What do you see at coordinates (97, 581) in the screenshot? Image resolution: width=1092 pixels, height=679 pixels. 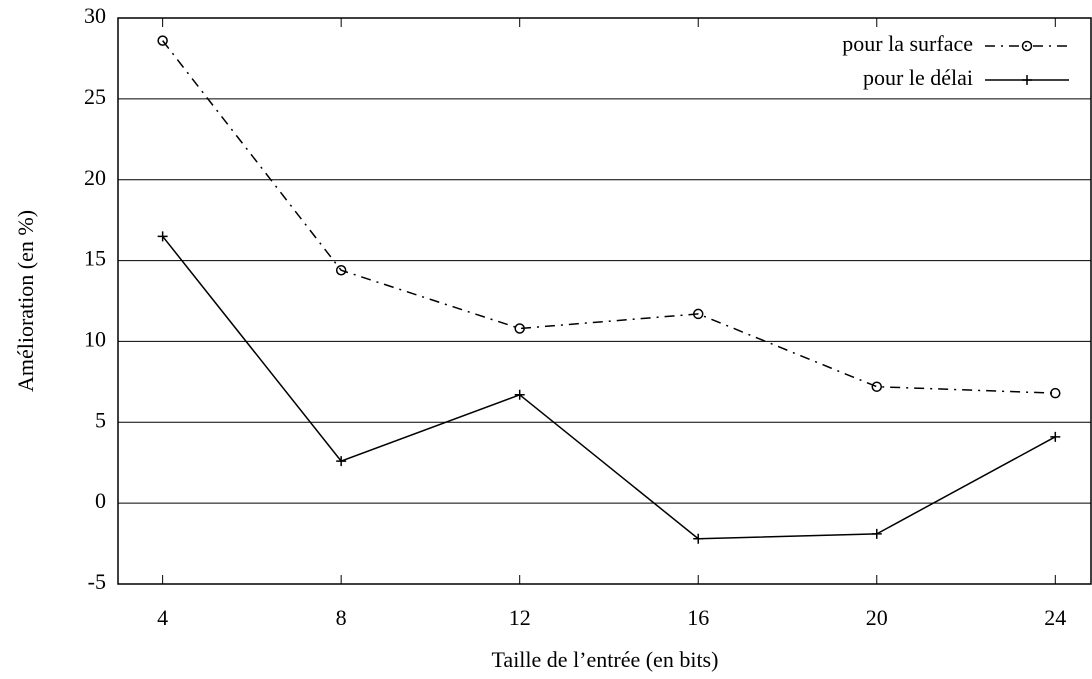 I see `y-tick-label: -5` at bounding box center [97, 581].